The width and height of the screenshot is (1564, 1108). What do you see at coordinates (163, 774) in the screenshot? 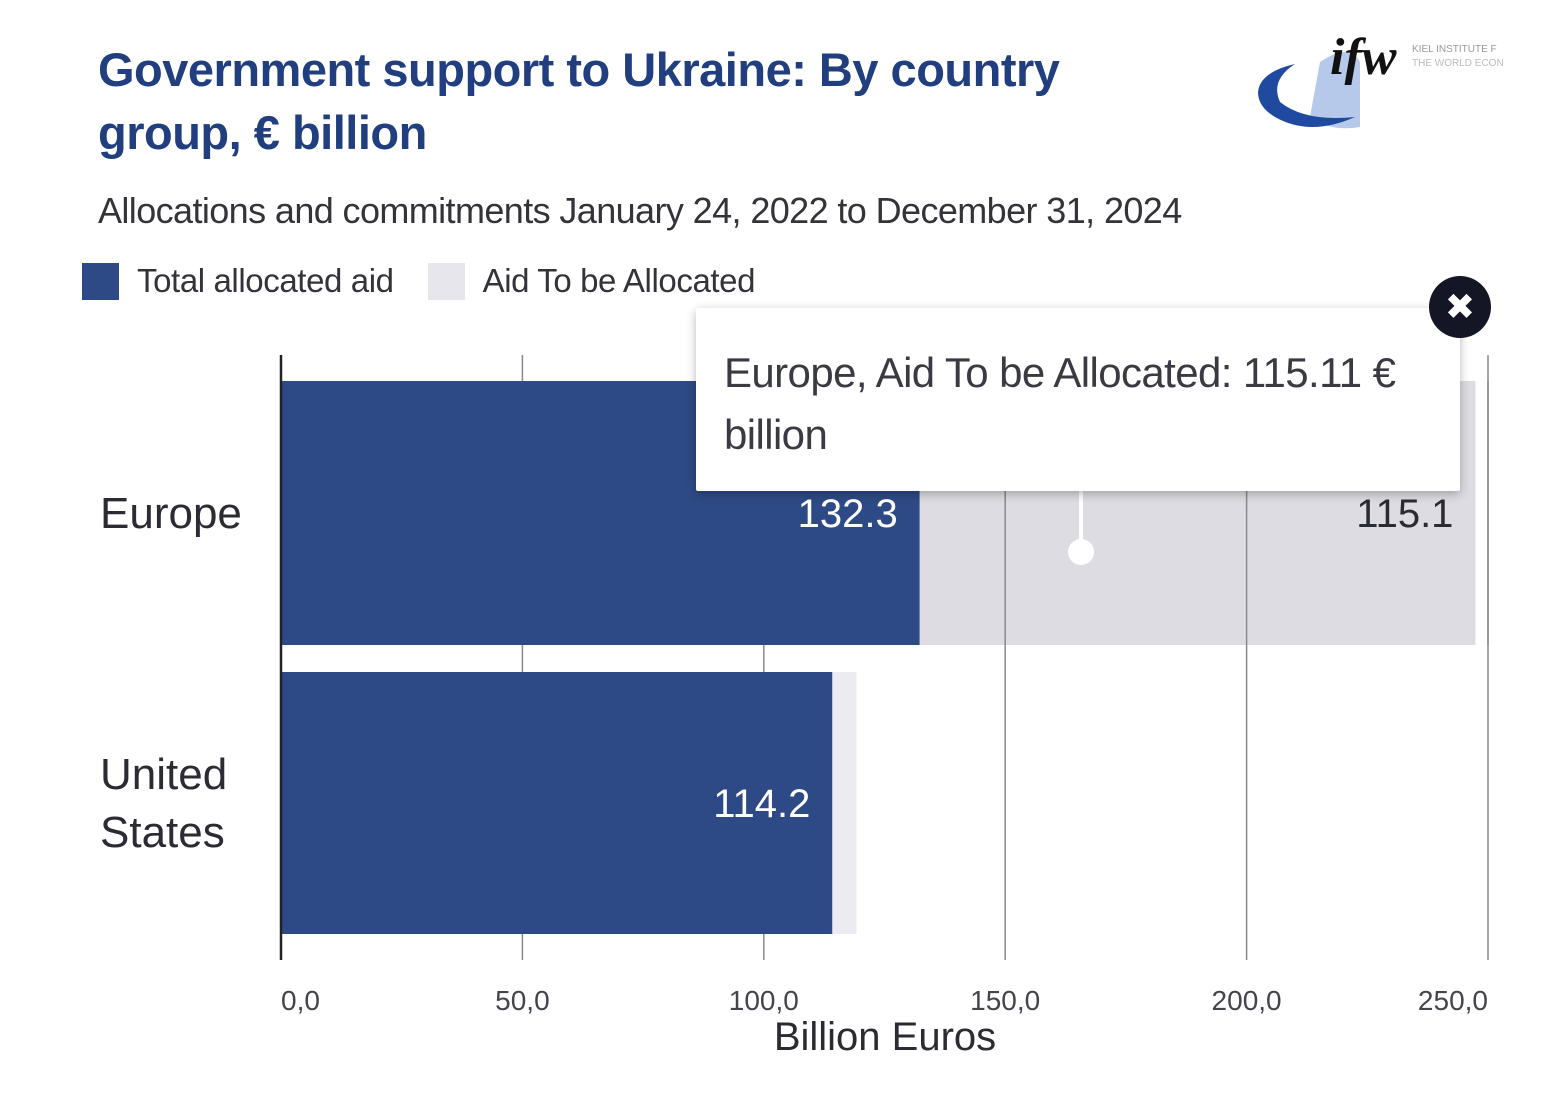
I see `category-label: United` at bounding box center [163, 774].